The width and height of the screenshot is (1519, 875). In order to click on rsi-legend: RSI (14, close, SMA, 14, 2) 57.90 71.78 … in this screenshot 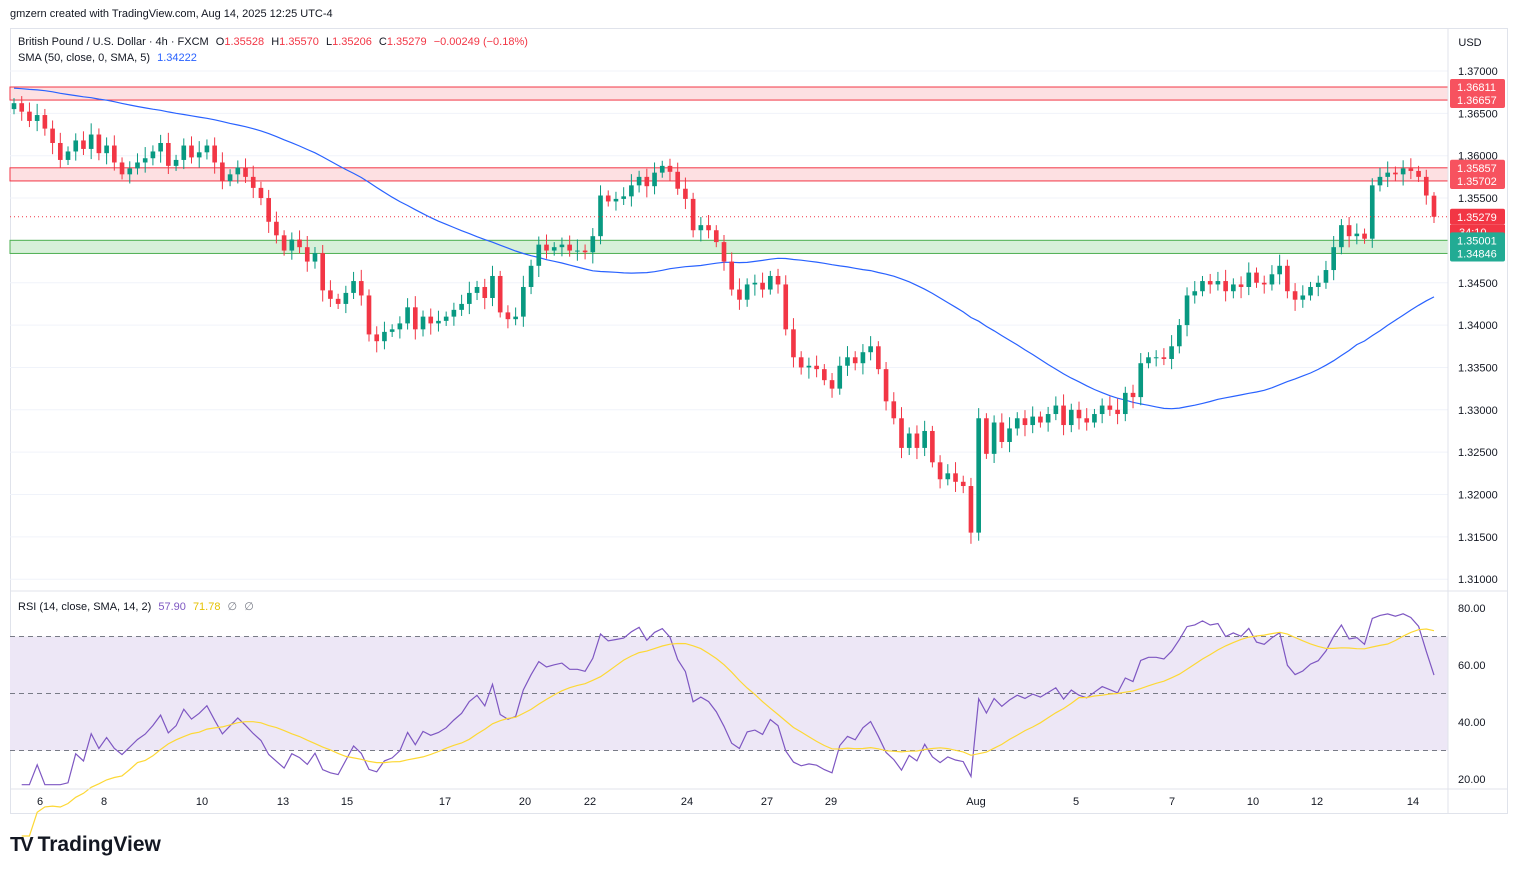, I will do `click(138, 606)`.